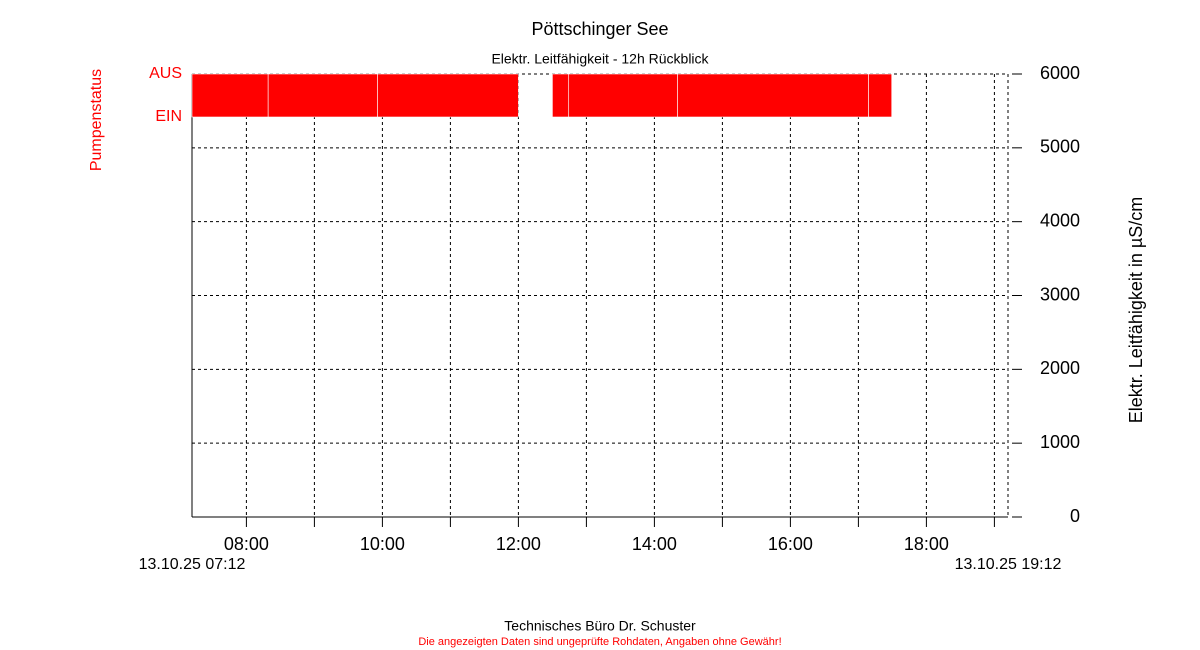 This screenshot has height=650, width=1200. Describe the element at coordinates (382, 544) in the screenshot. I see `x-tick-label: 10:00` at that location.